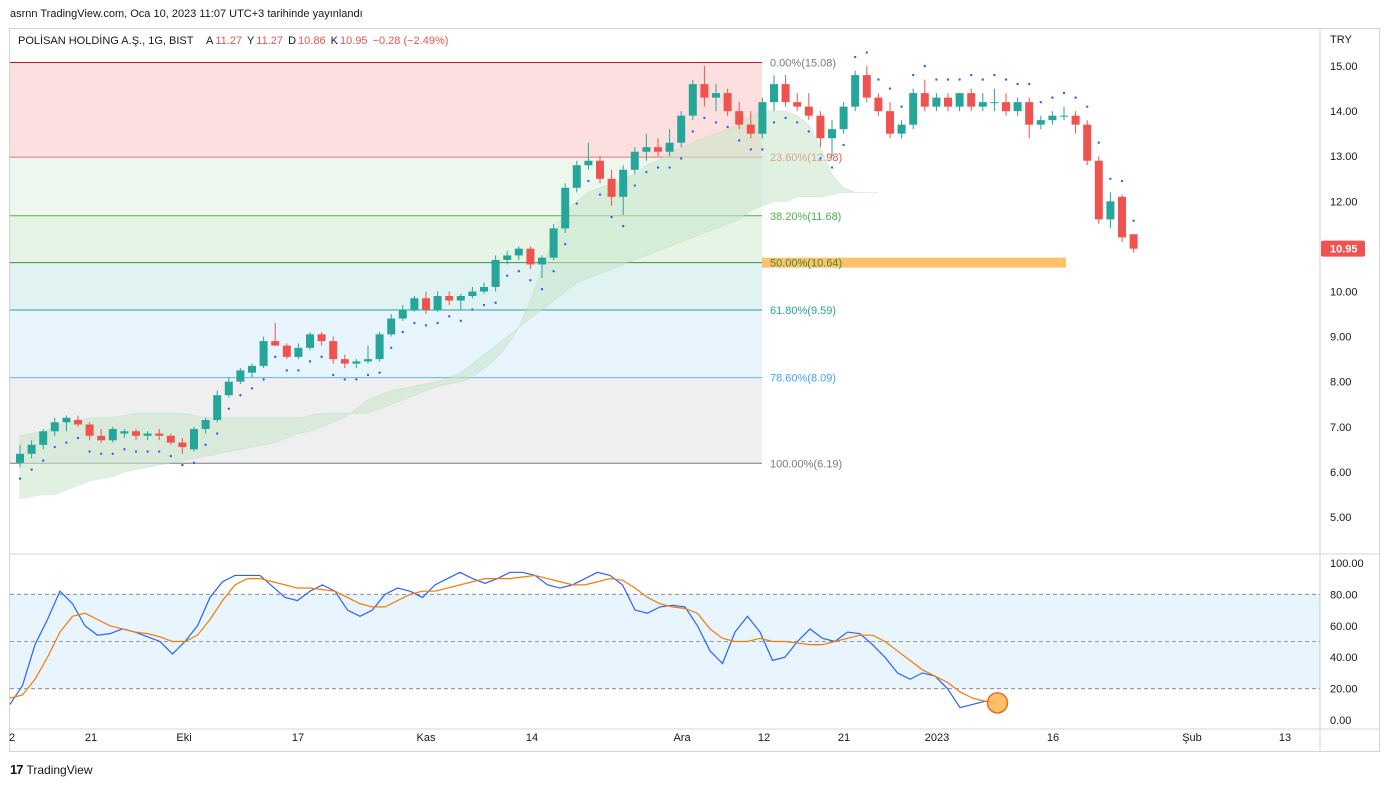  What do you see at coordinates (59, 769) in the screenshot?
I see `brand-name: TradingView` at bounding box center [59, 769].